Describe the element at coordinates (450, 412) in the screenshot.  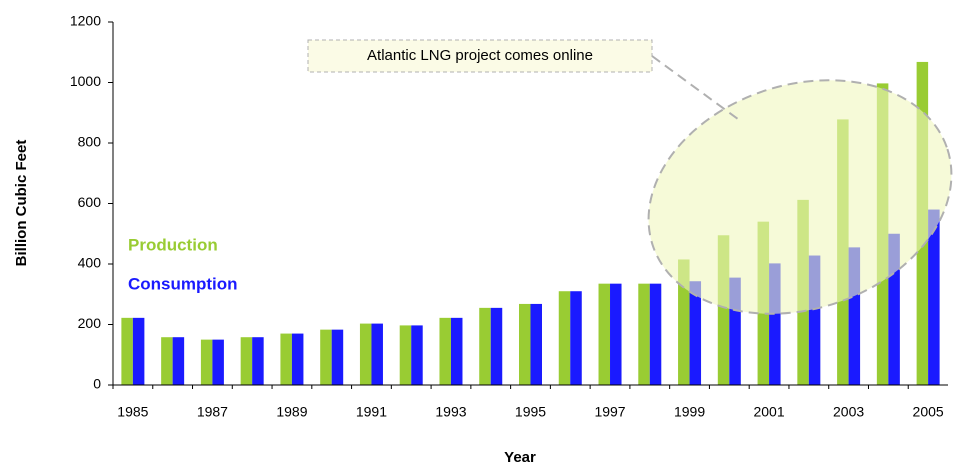
I see `x-tick-label: 1993` at that location.